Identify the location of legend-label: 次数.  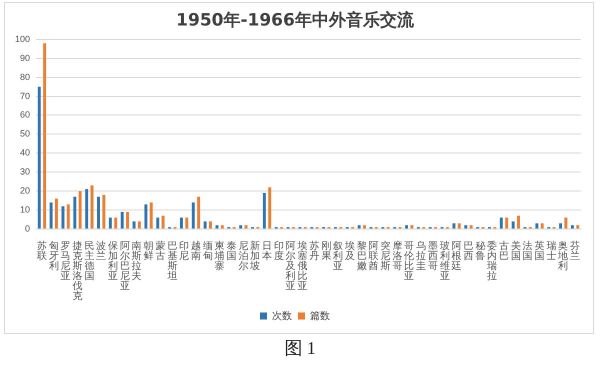
(282, 316).